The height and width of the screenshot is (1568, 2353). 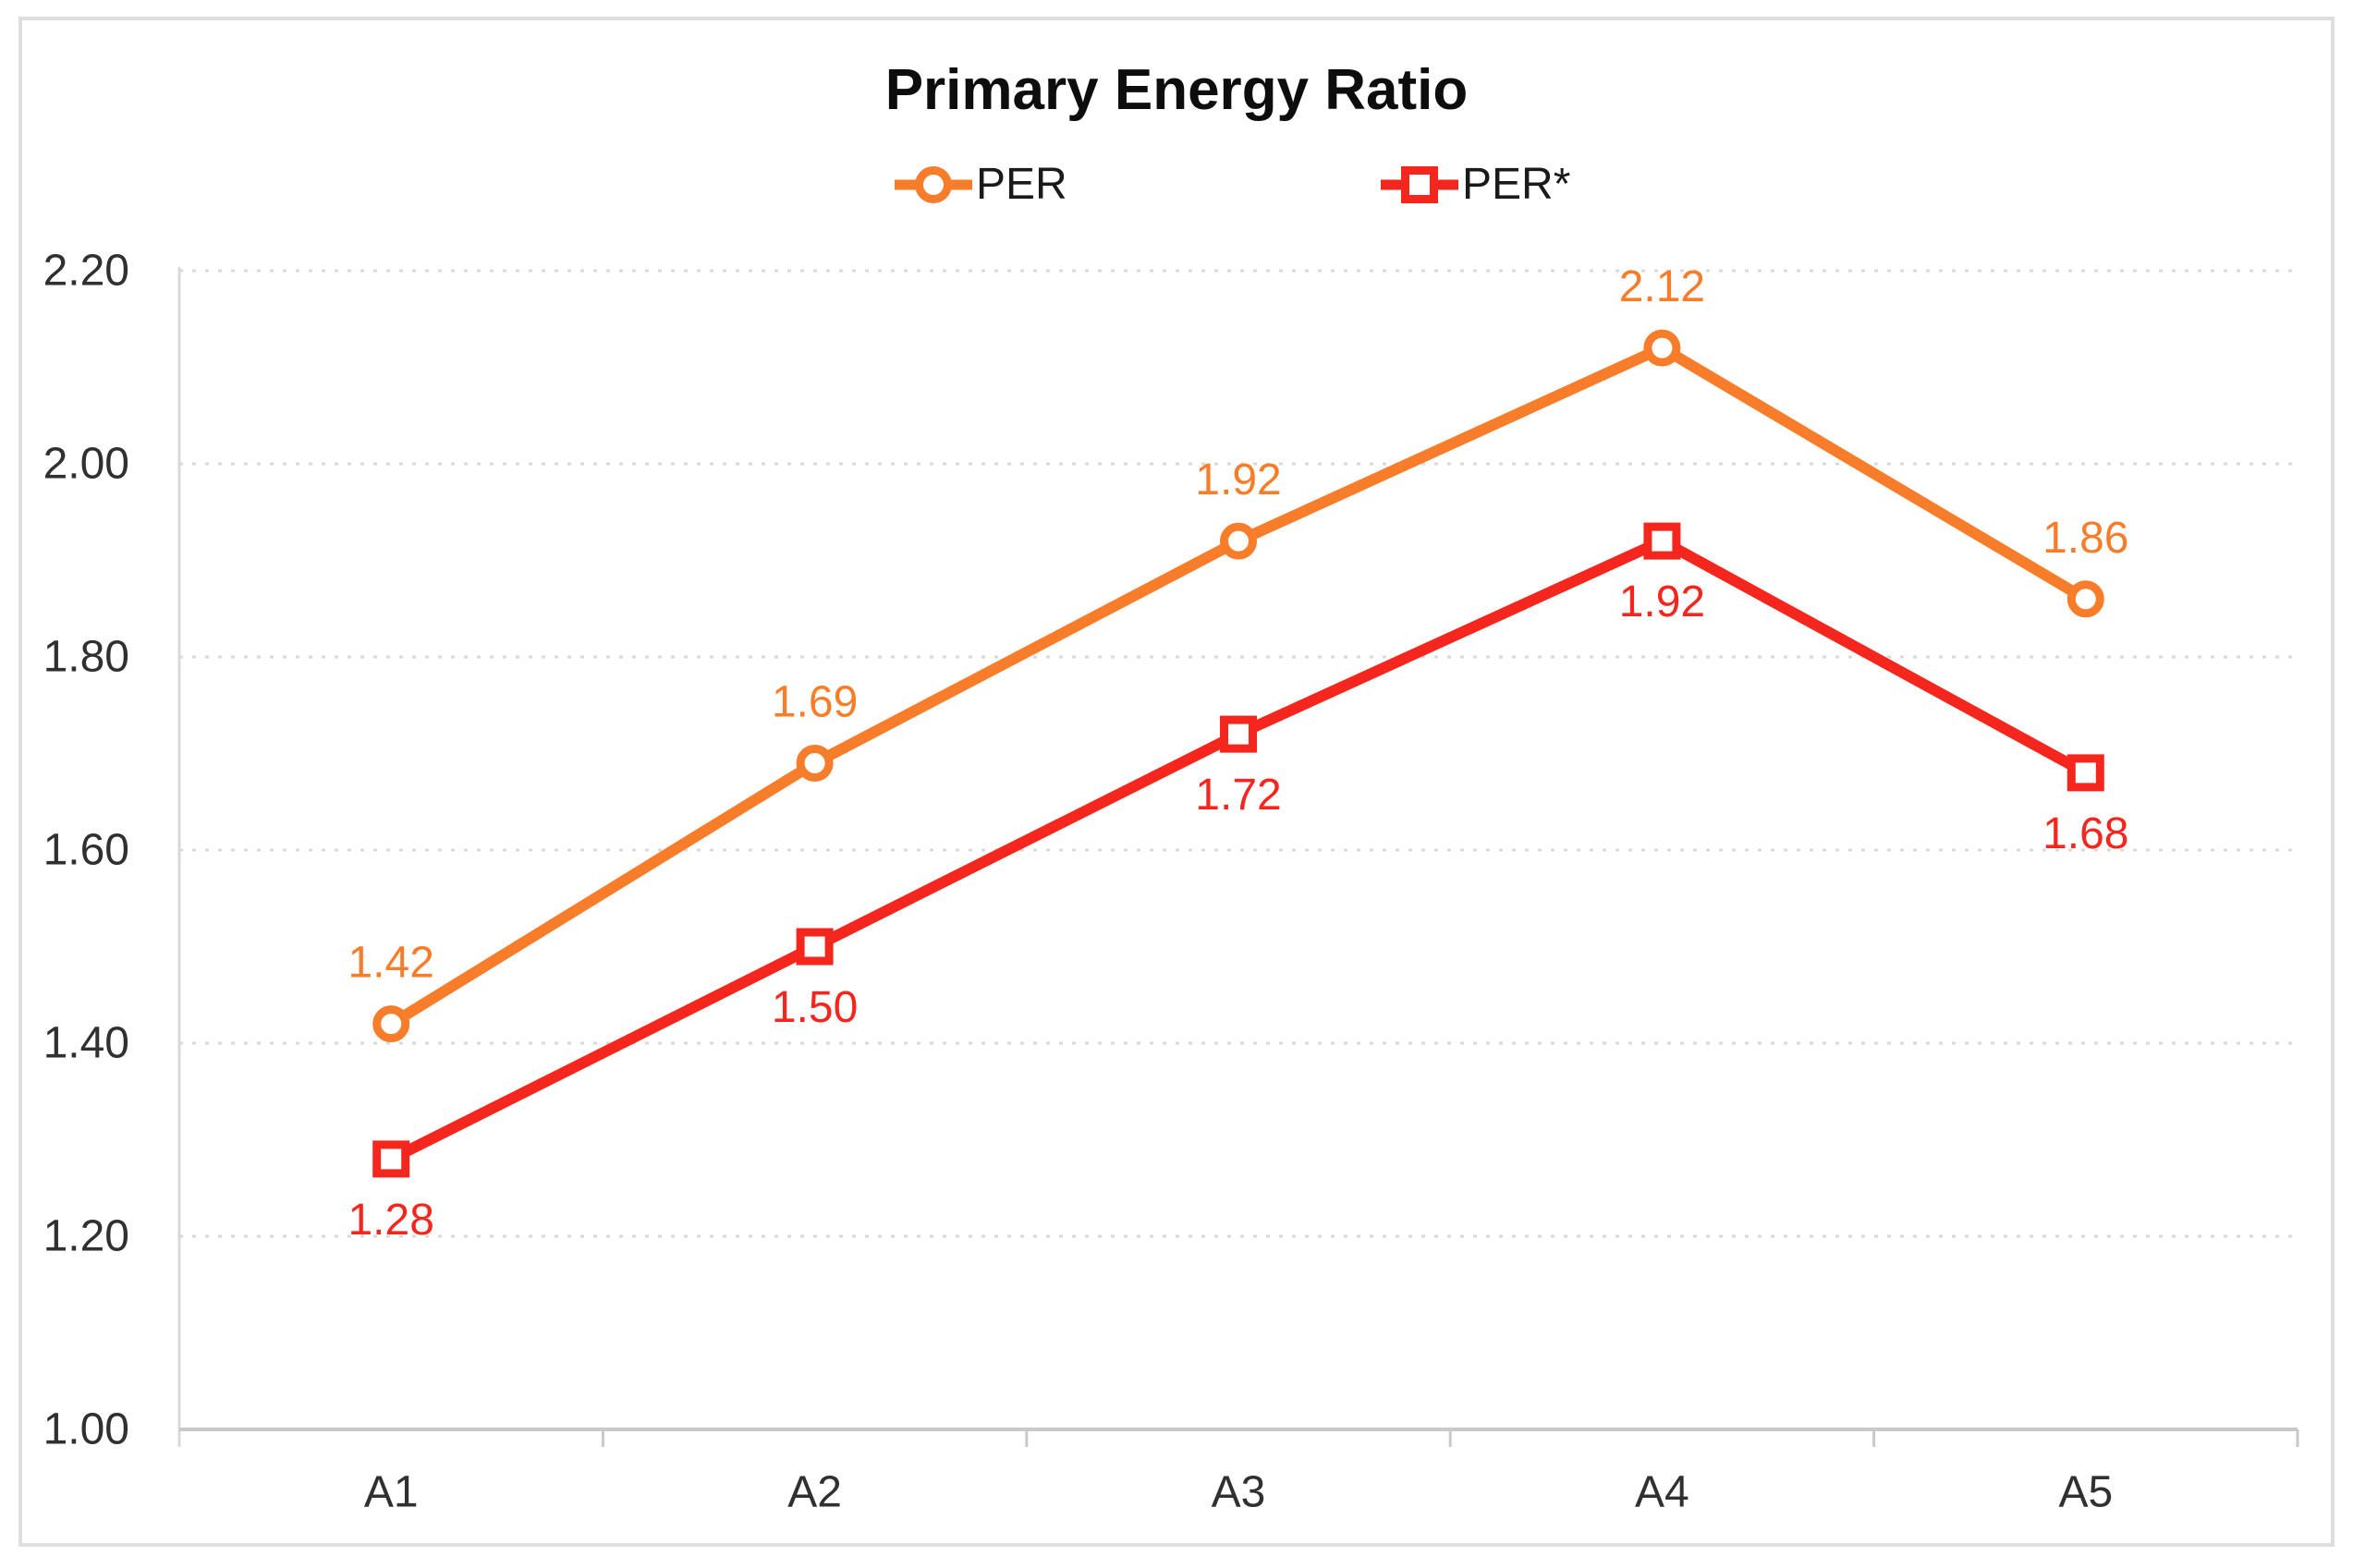 I want to click on legend-marker-circle-icon, so click(x=933, y=184).